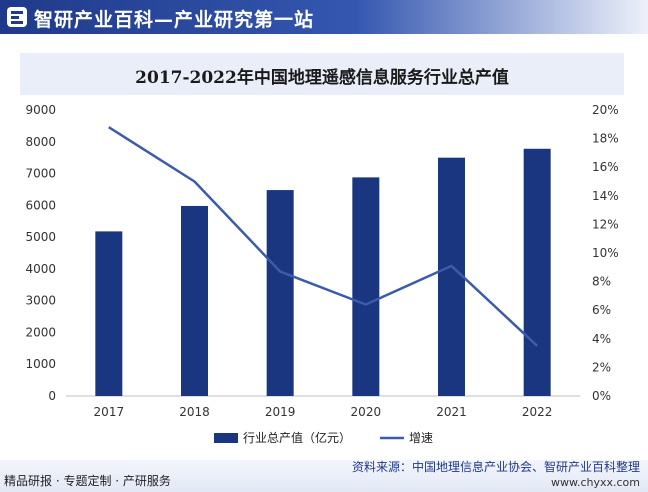 This screenshot has height=492, width=648. Describe the element at coordinates (366, 412) in the screenshot. I see `x-axis-tick-label: 2020` at that location.